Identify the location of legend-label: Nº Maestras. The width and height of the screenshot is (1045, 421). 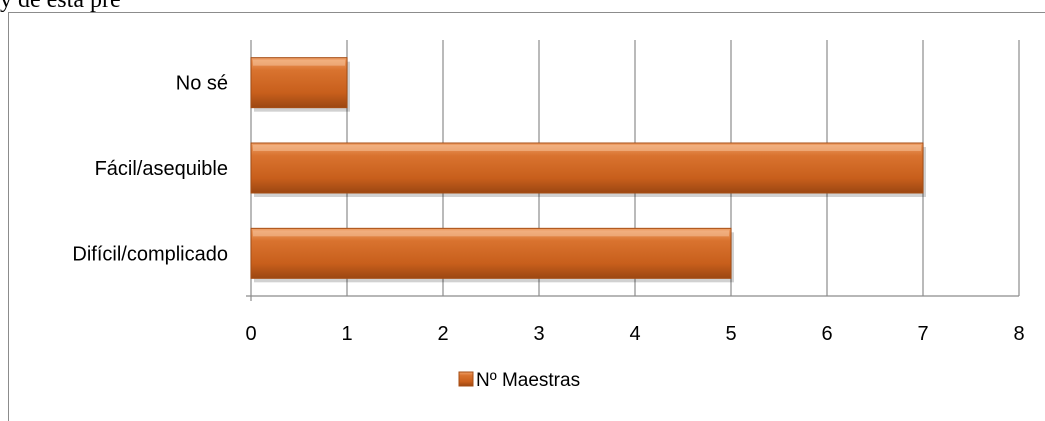
(528, 380).